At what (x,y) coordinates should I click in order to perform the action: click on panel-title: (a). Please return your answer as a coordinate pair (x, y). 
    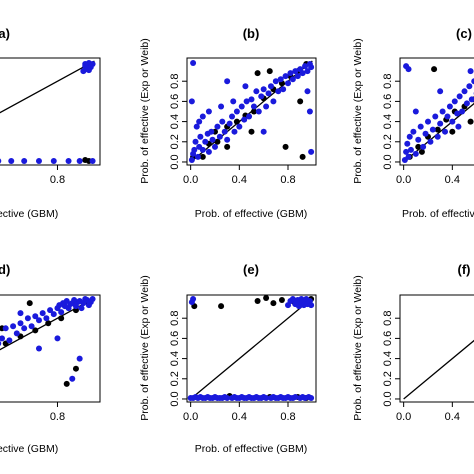
    Looking at the image, I should click on (5, 33).